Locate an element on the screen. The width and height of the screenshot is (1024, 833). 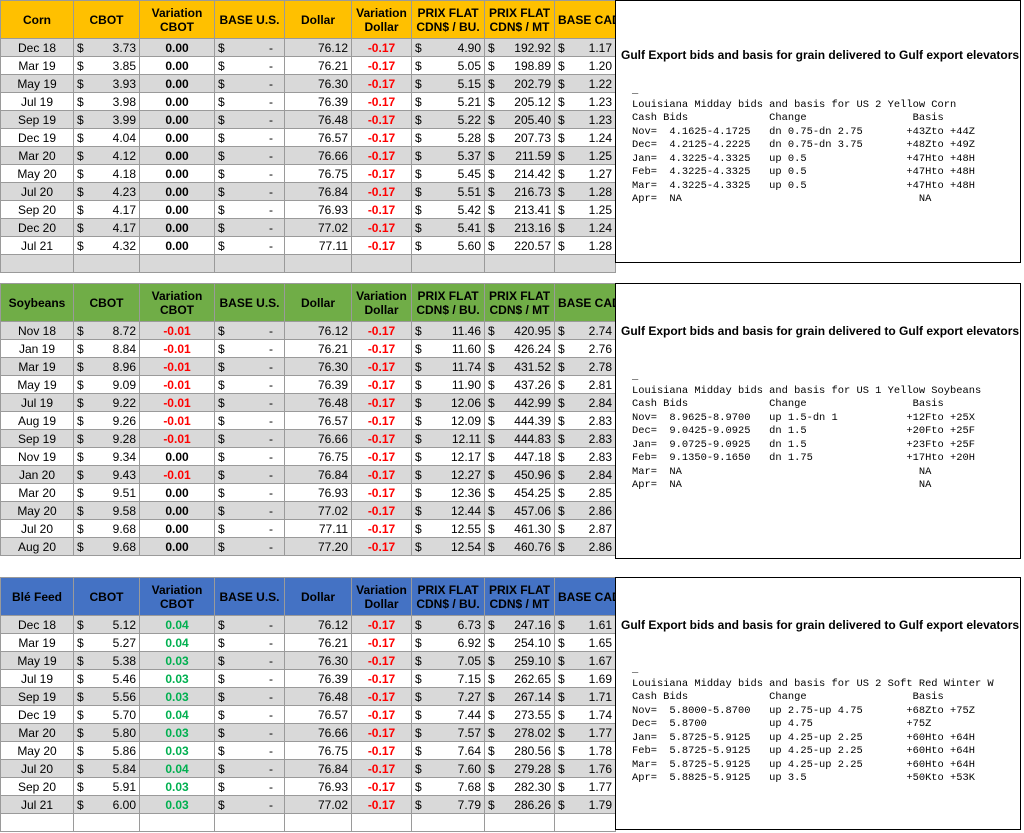
bids-line: Apr= NA NA is located at coordinates (782, 485).